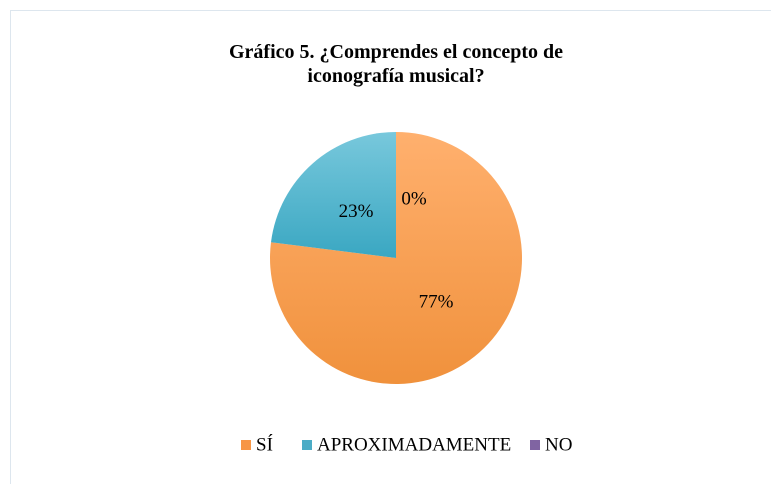  Describe the element at coordinates (414, 444) in the screenshot. I see `legend-label: APROXIMADAMENTE` at that location.